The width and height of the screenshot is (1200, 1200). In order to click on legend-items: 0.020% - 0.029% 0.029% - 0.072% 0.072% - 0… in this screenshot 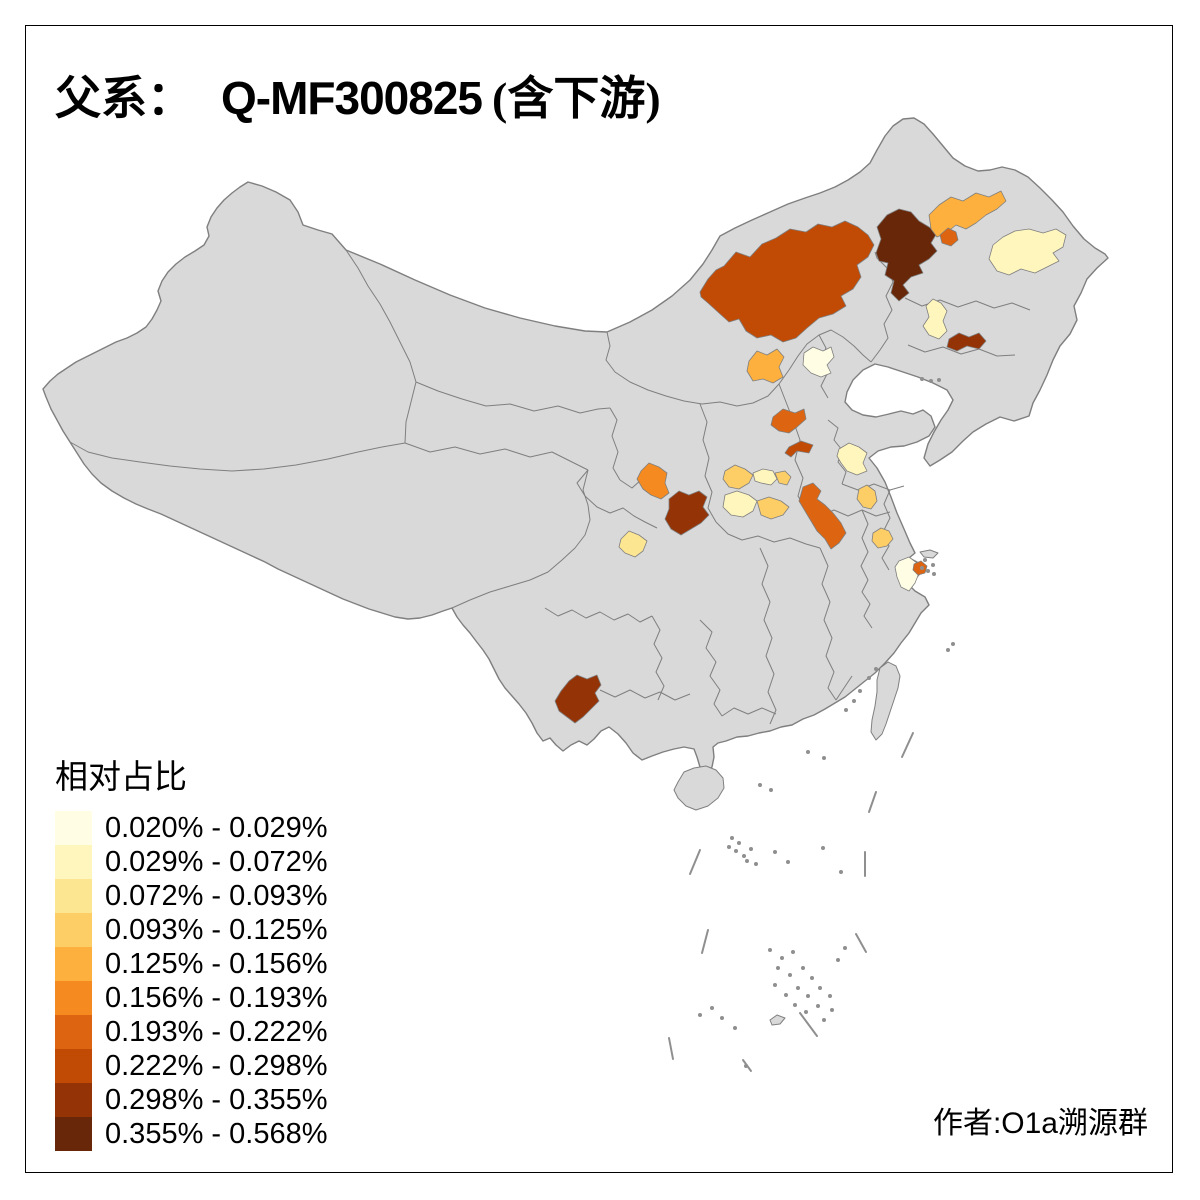, I will do `click(191, 981)`.